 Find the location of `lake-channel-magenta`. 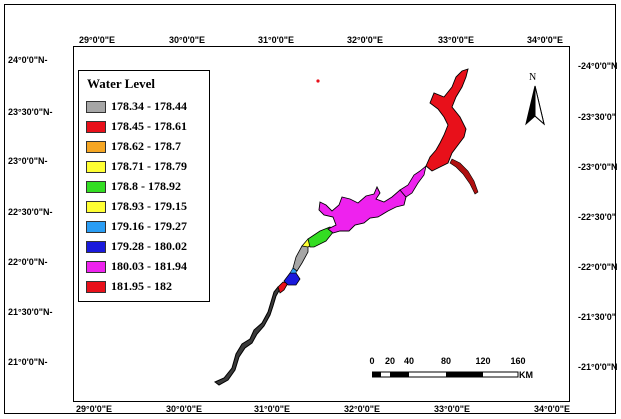

lake-channel-magenta is located at coordinates (413, 181).